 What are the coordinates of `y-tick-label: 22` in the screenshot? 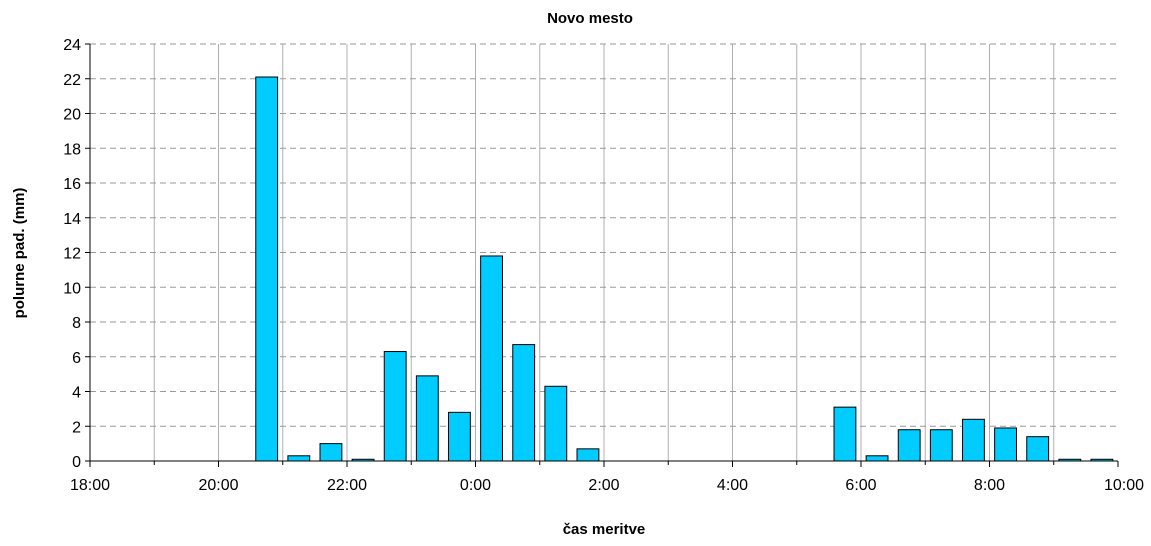 It's located at (72, 80).